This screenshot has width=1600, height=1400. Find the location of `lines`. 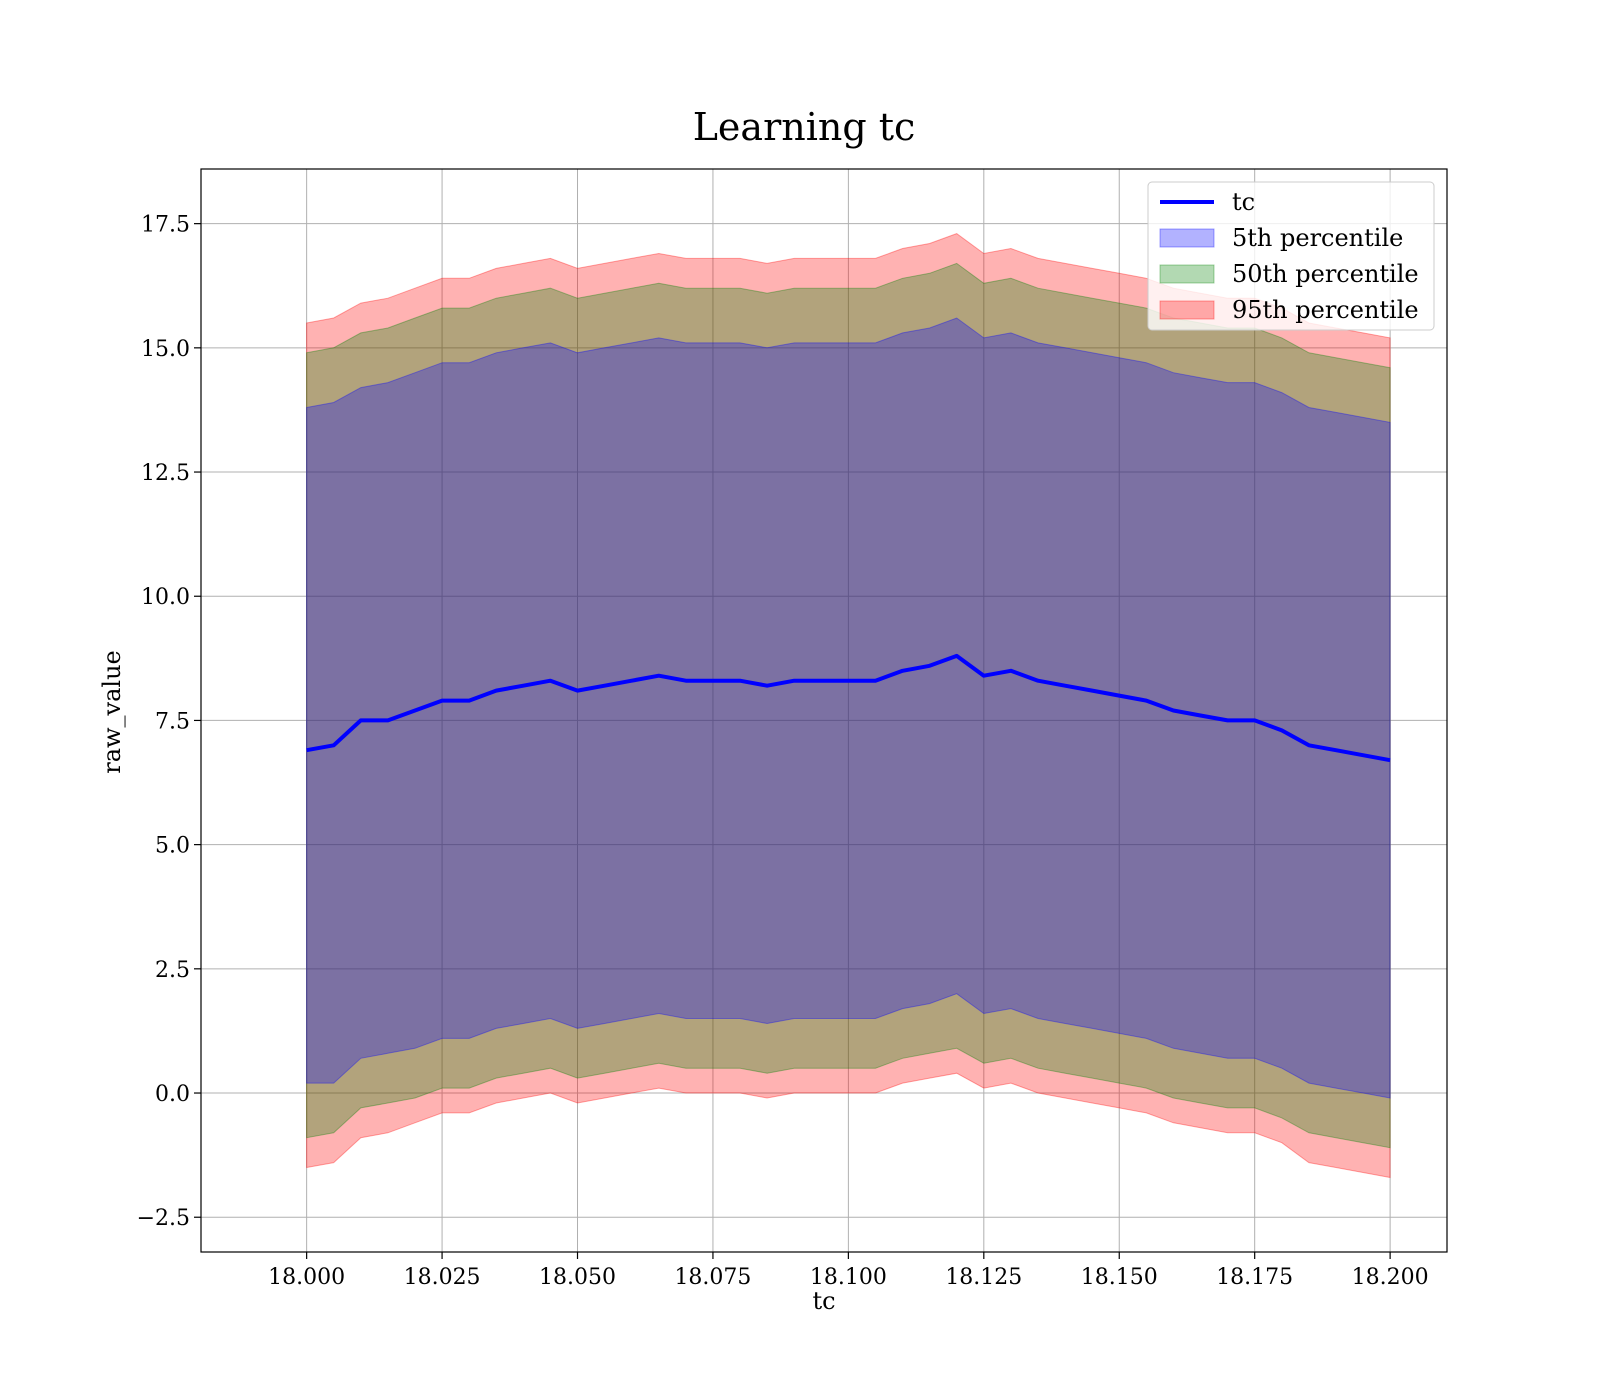

lines is located at coordinates (848, 708).